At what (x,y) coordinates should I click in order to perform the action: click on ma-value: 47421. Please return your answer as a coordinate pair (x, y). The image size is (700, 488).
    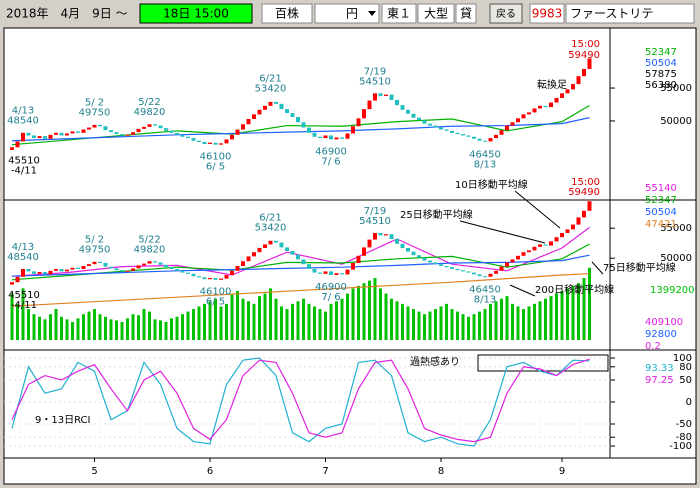
    Looking at the image, I should click on (661, 224).